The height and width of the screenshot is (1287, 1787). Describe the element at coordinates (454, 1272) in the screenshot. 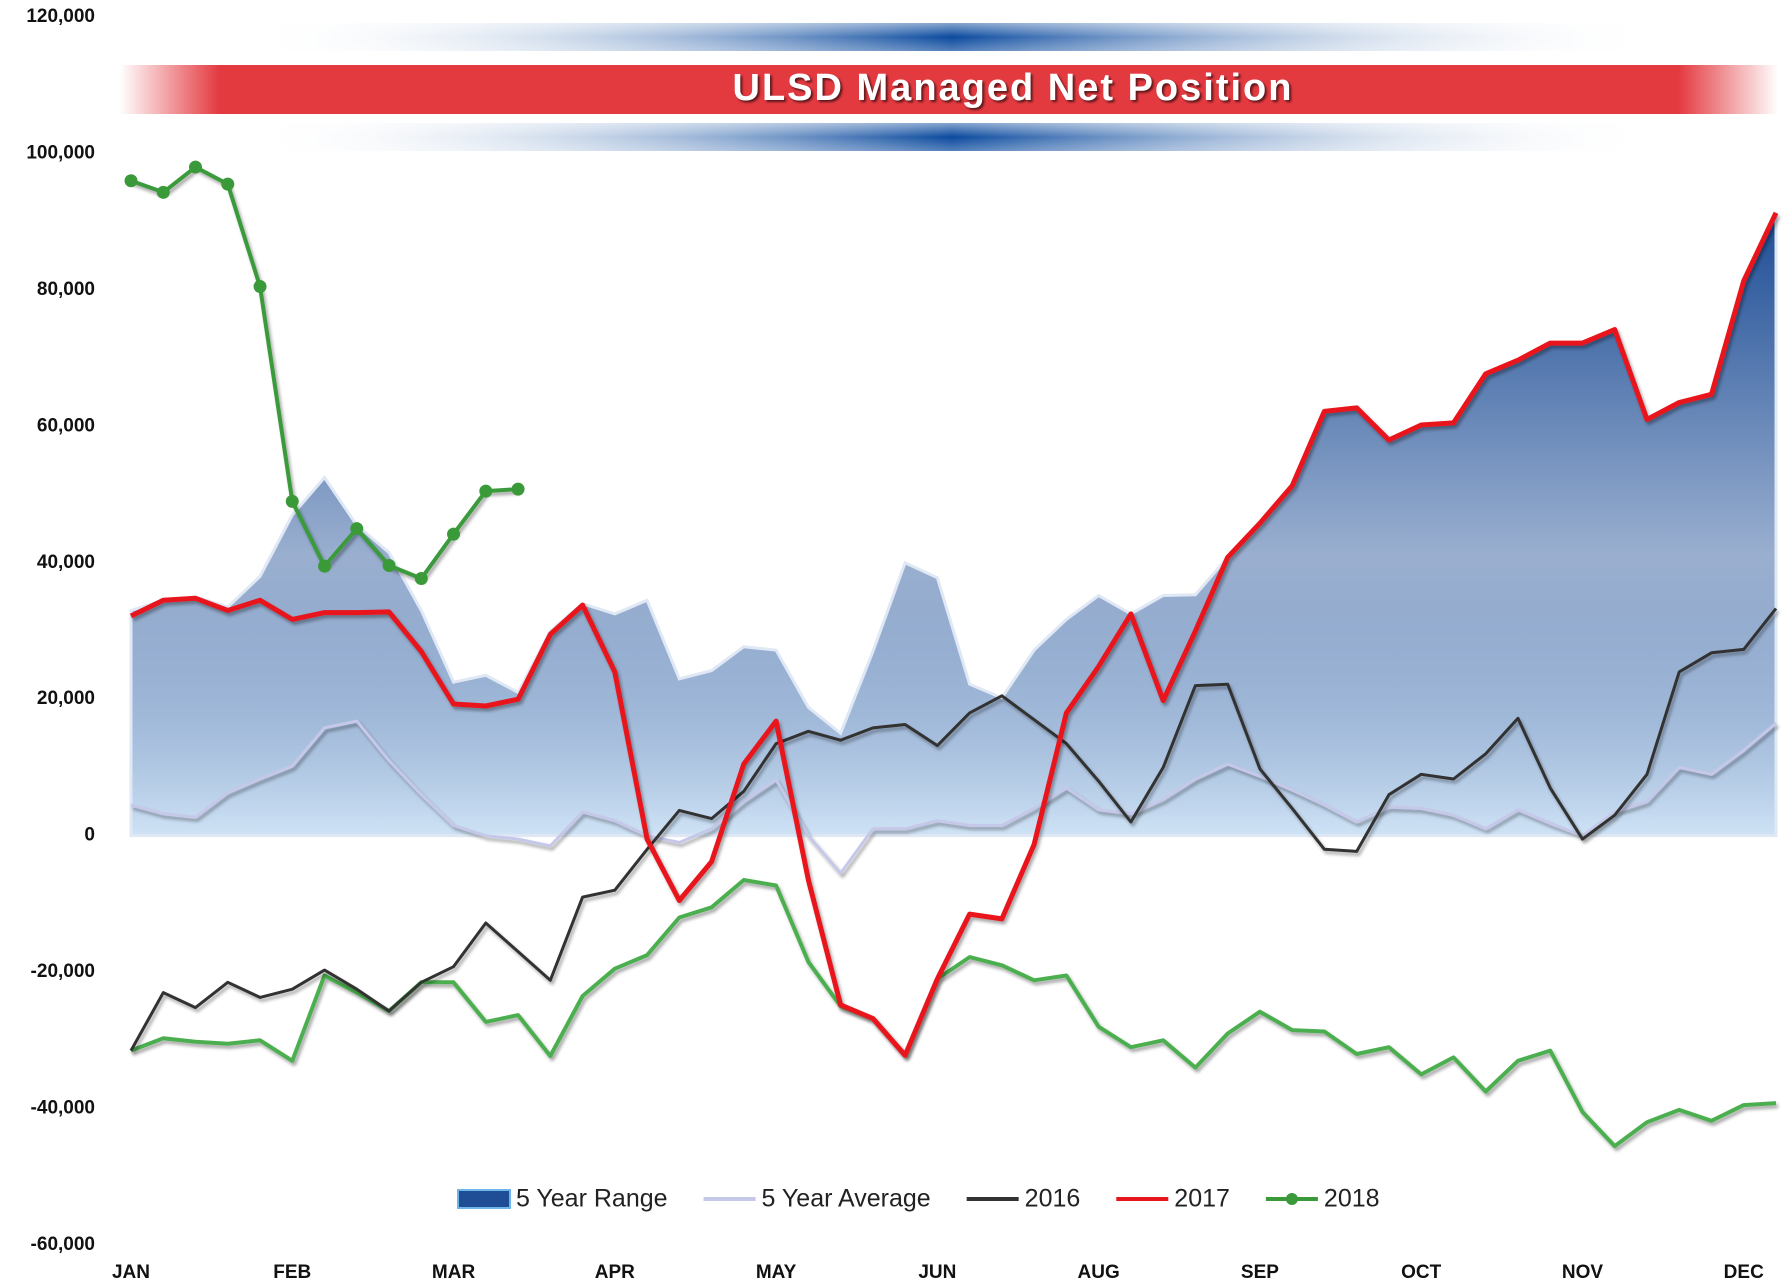

I see `x-tick-label: MAR` at that location.